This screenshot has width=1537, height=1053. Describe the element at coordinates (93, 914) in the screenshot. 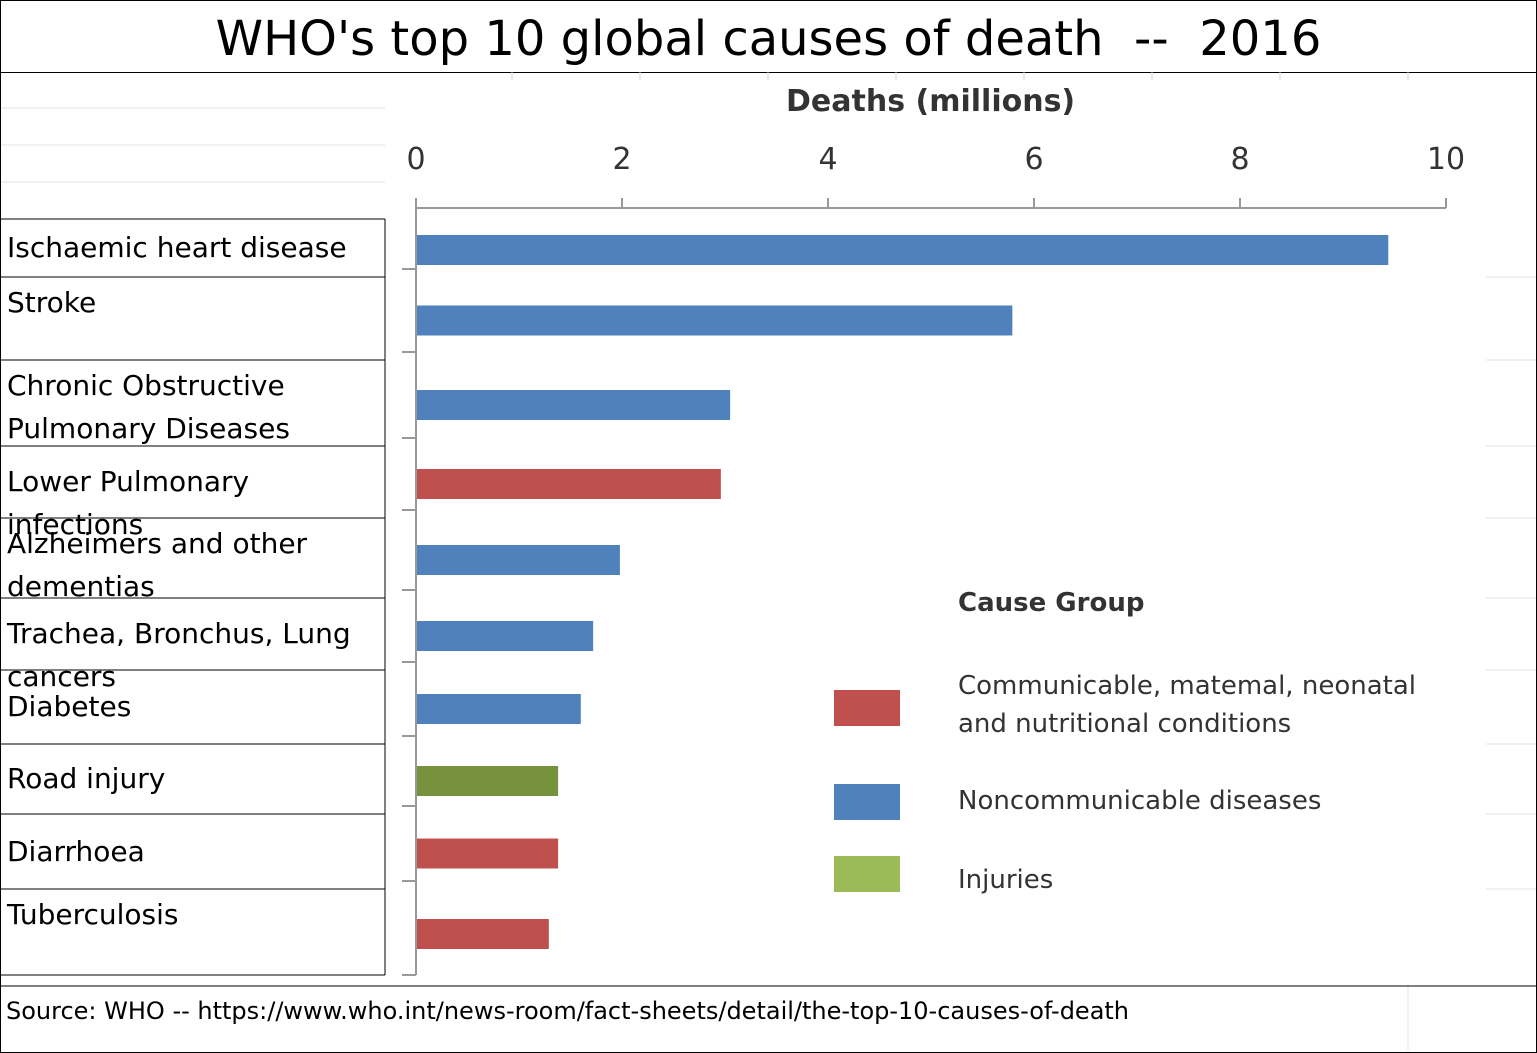

I see `category-label: Tuberculosis` at that location.